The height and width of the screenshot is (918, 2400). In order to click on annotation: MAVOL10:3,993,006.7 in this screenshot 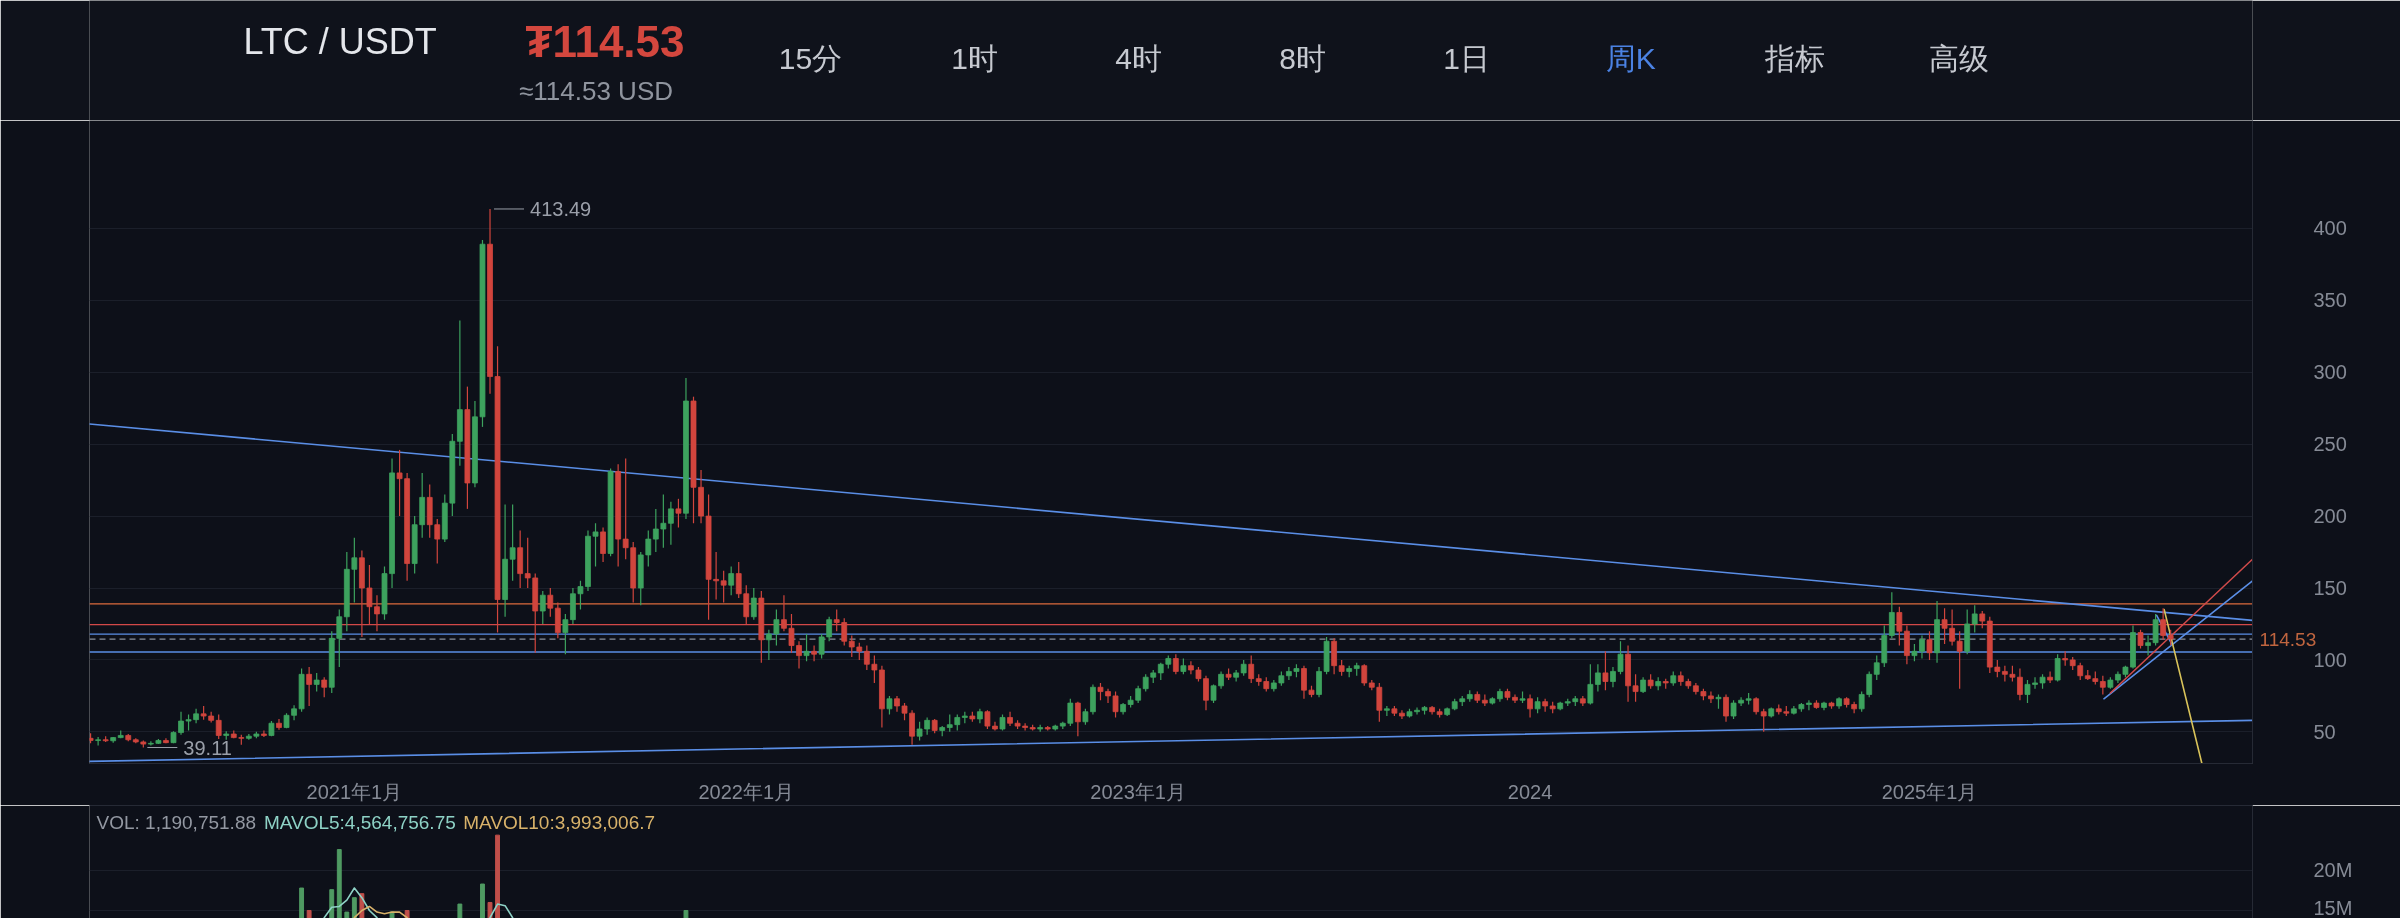, I will do `click(559, 822)`.